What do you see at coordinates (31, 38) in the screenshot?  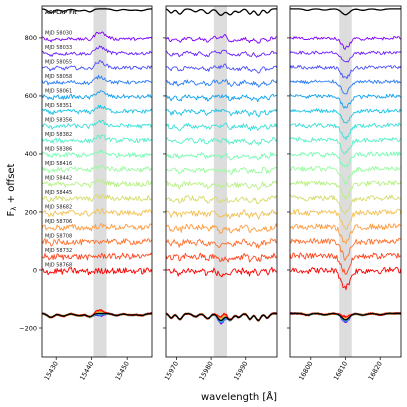 I see `y-tick-label: 800` at bounding box center [31, 38].